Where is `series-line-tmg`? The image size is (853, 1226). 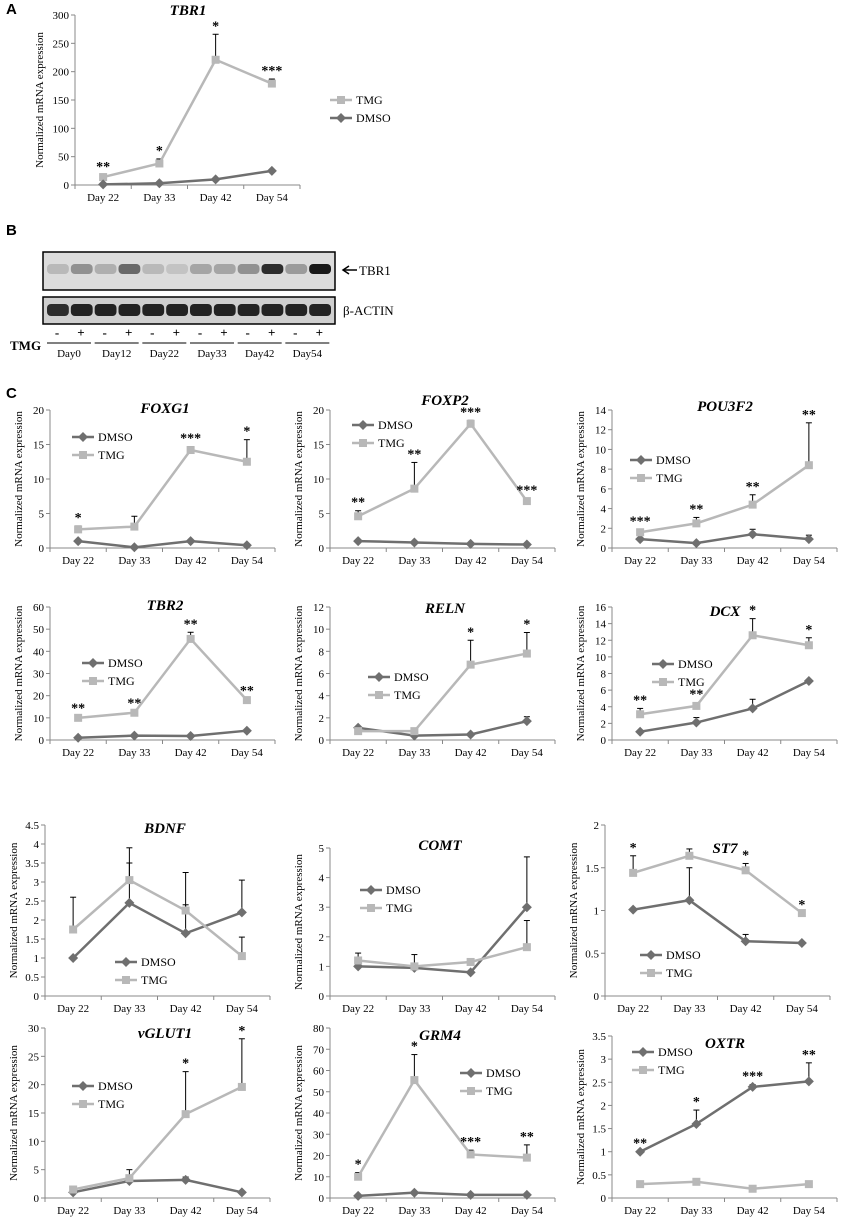 series-line-tmg is located at coordinates (163, 678).